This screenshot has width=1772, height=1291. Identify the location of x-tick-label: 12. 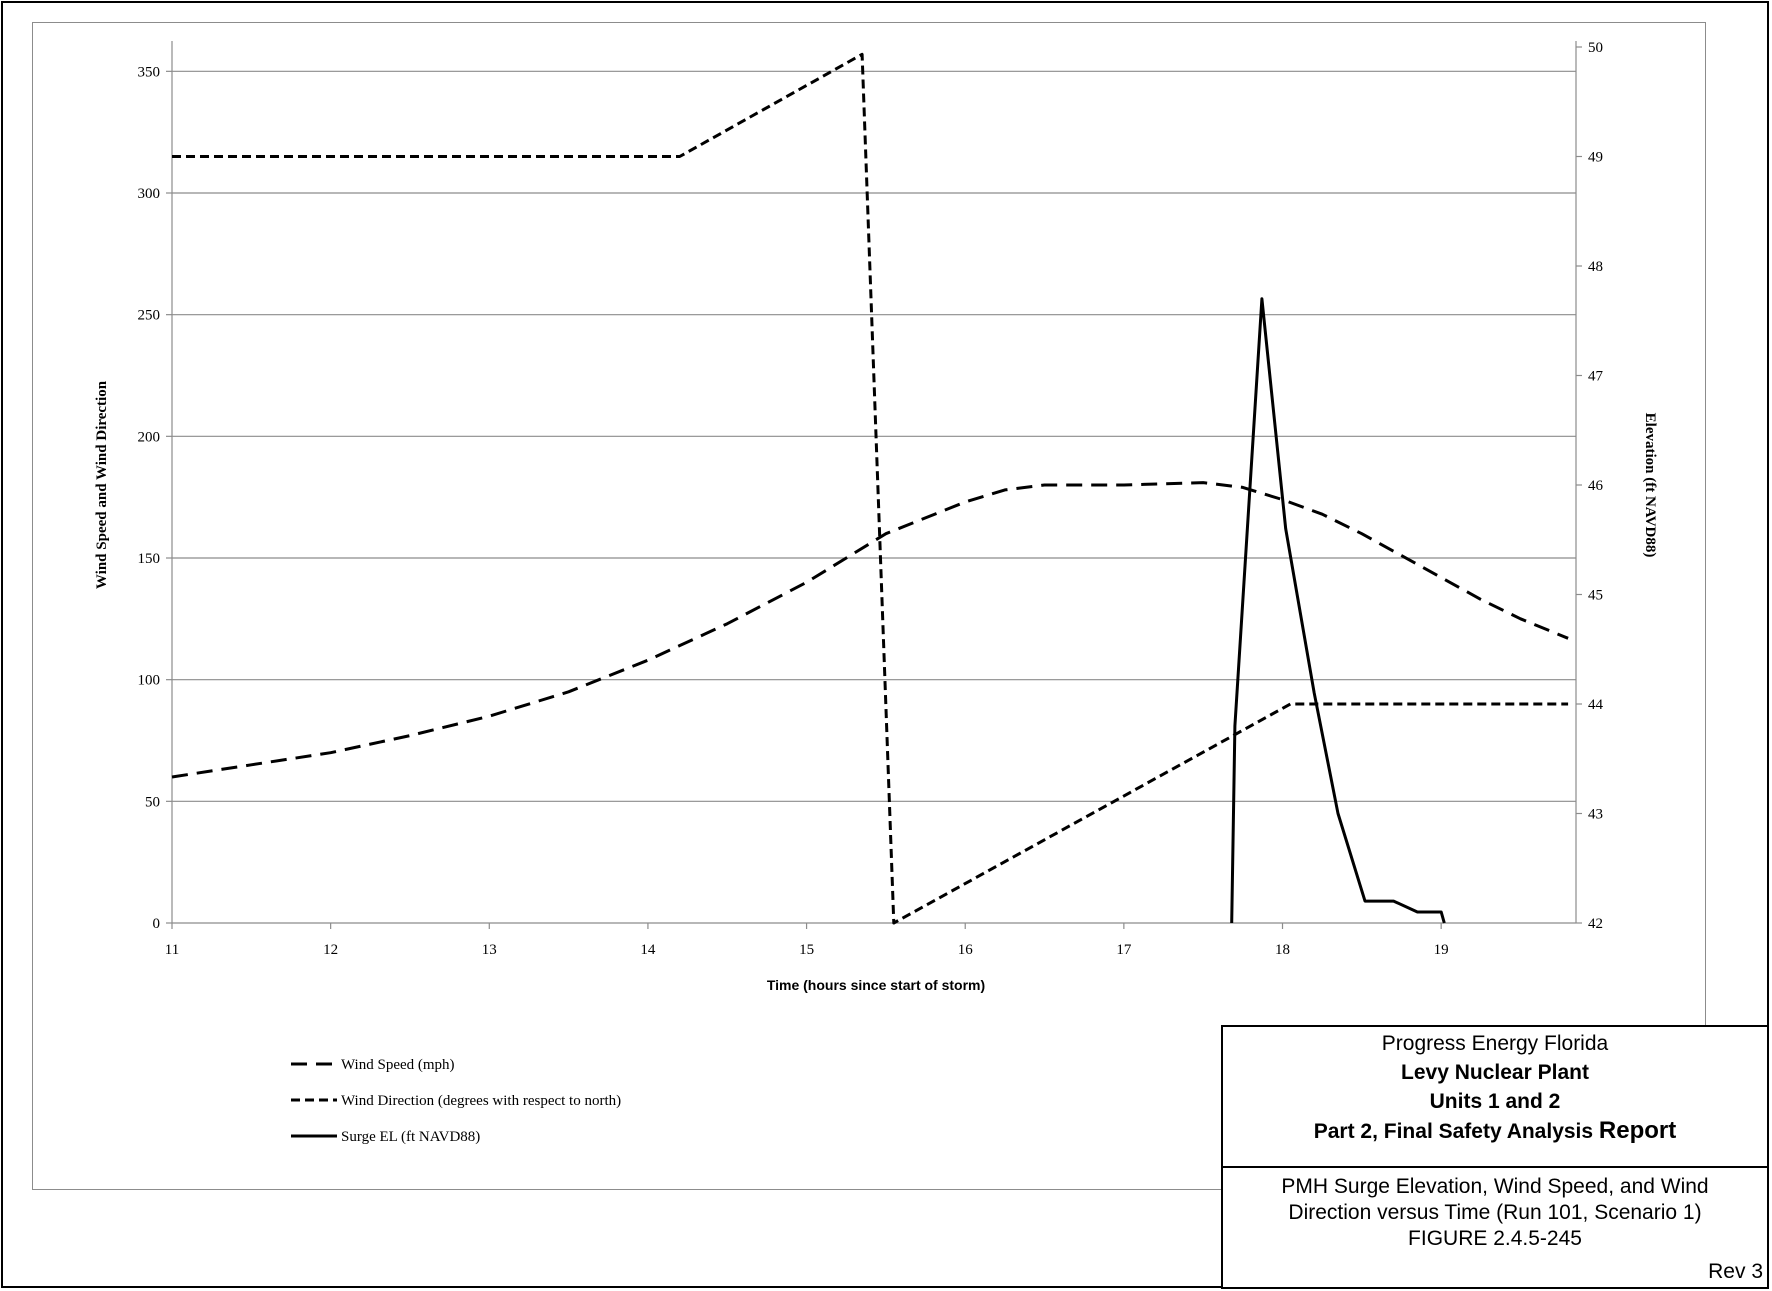
(330, 950).